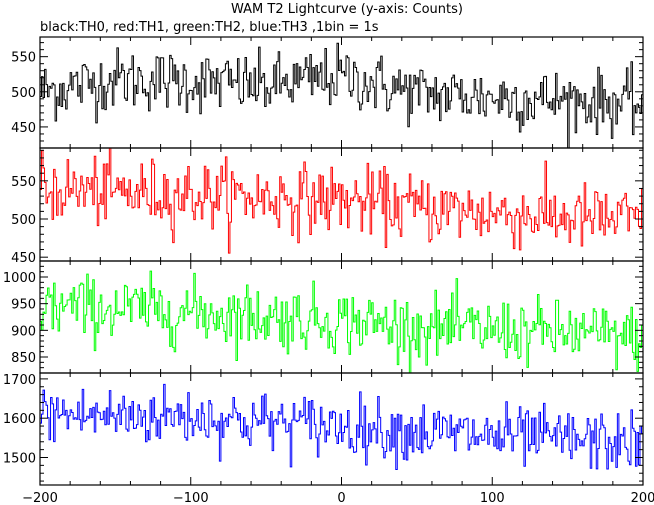  What do you see at coordinates (40, 498) in the screenshot?
I see `x-tick-label: −200` at bounding box center [40, 498].